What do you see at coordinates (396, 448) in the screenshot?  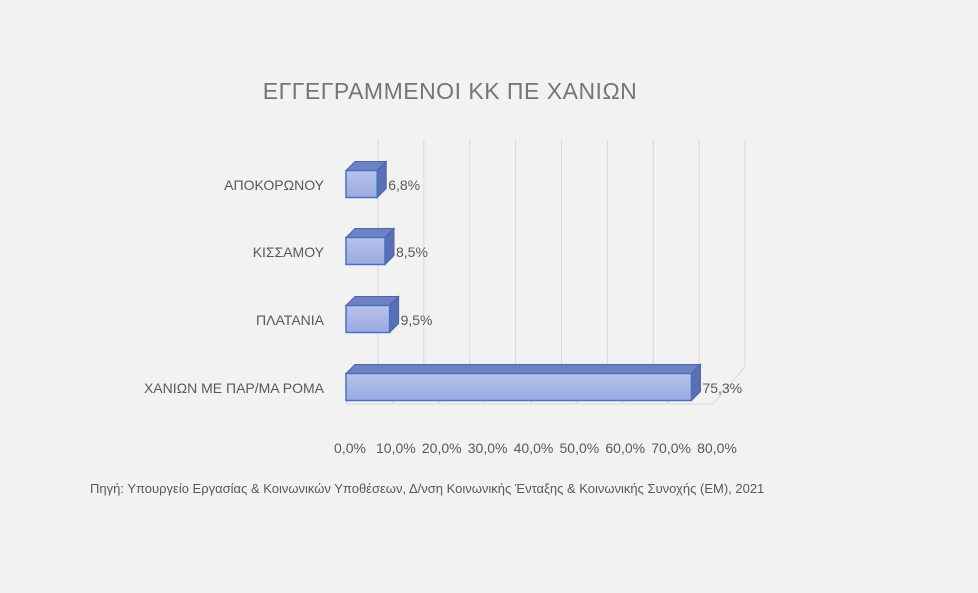 I see `x-tick-label: 10,0%` at bounding box center [396, 448].